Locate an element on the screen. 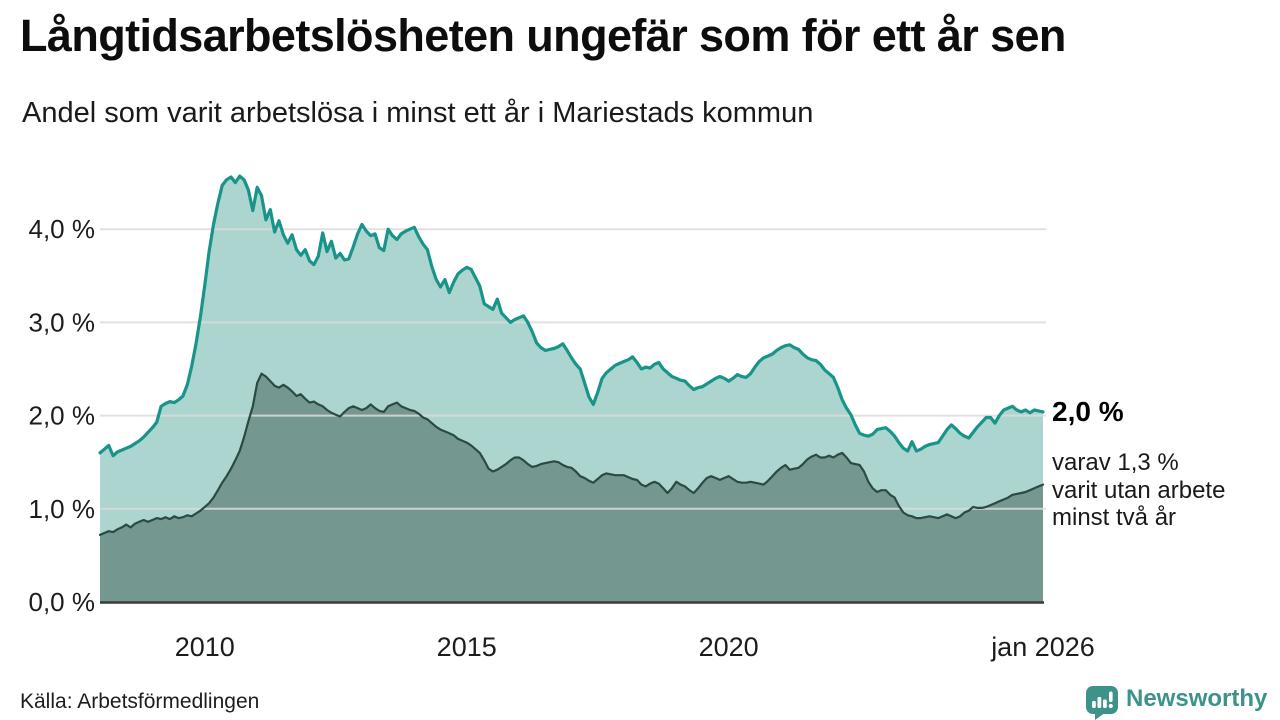  y-tick-label: 0,0 % is located at coordinates (62, 602).